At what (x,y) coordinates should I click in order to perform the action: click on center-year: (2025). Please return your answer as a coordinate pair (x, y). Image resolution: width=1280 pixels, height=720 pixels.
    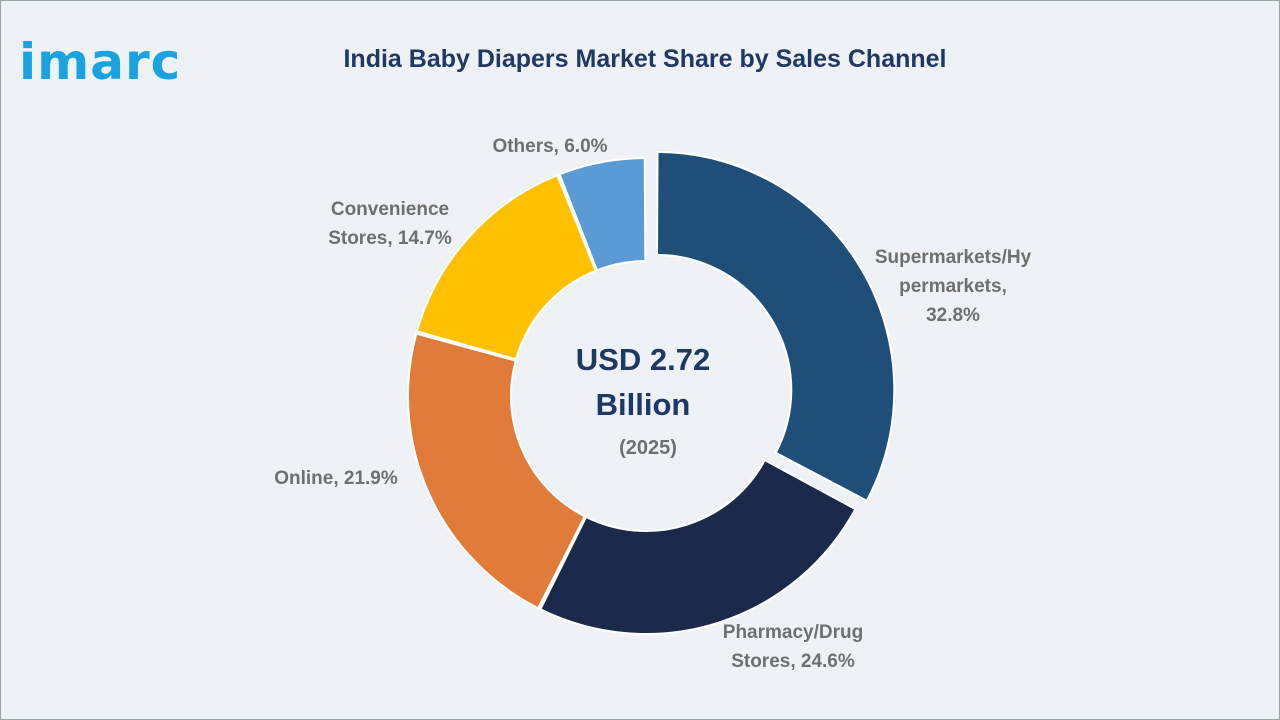
    Looking at the image, I should click on (648, 448).